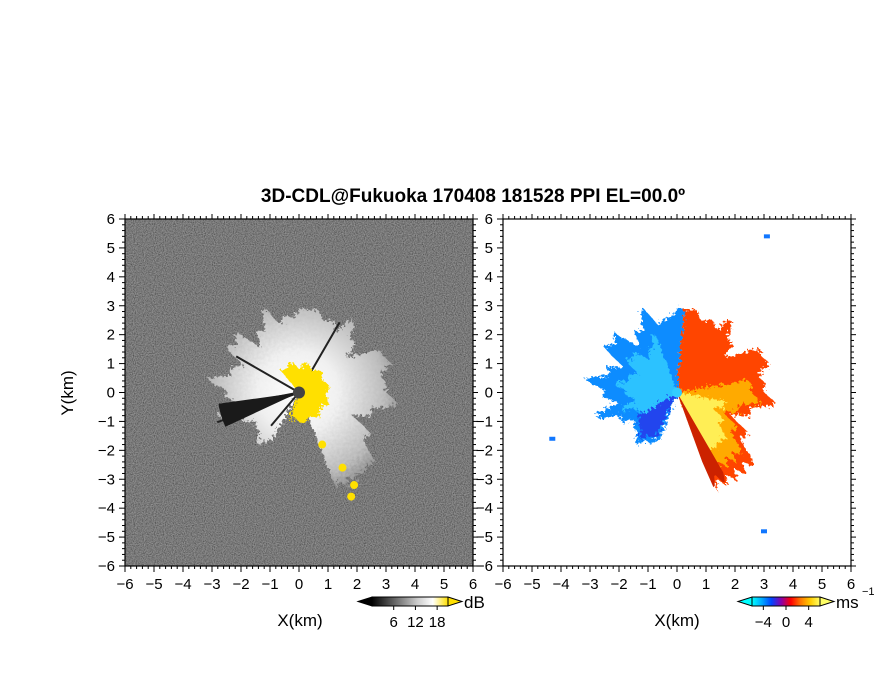 This screenshot has width=880, height=680. Describe the element at coordinates (484, 508) in the screenshot. I see `velocity-ytick-label: −4` at that location.